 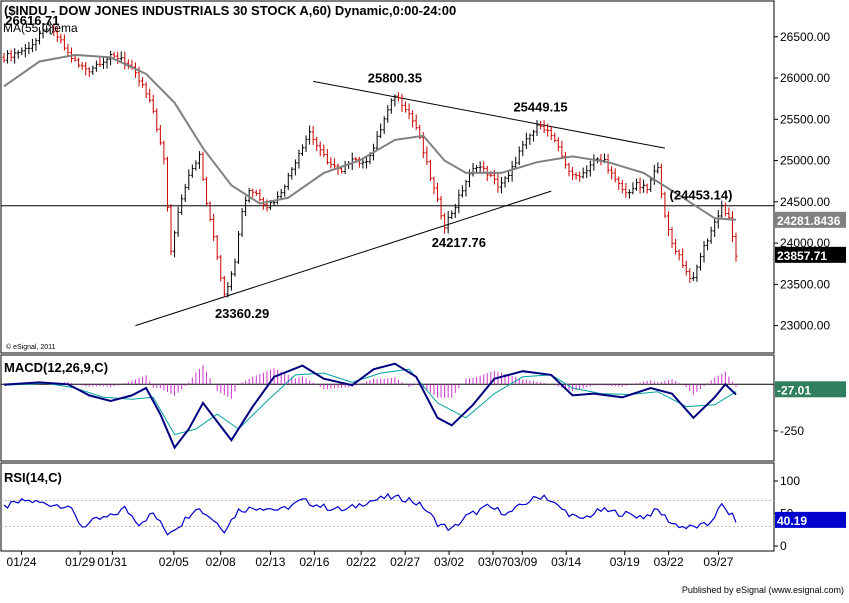 What do you see at coordinates (802, 256) in the screenshot?
I see `last-price-flag: 23857.71` at bounding box center [802, 256].